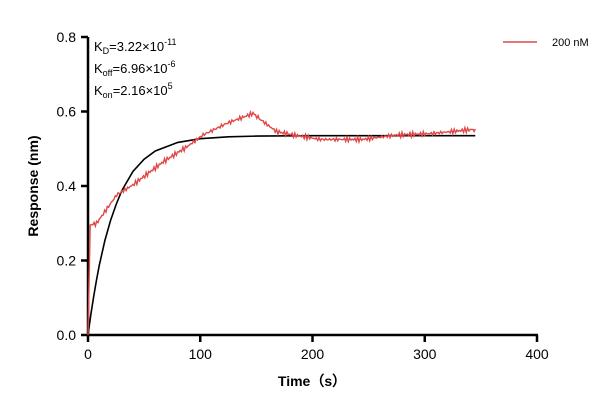 The image size is (616, 417). Describe the element at coordinates (570, 43) in the screenshot. I see `legend-label: 200 nM` at that location.